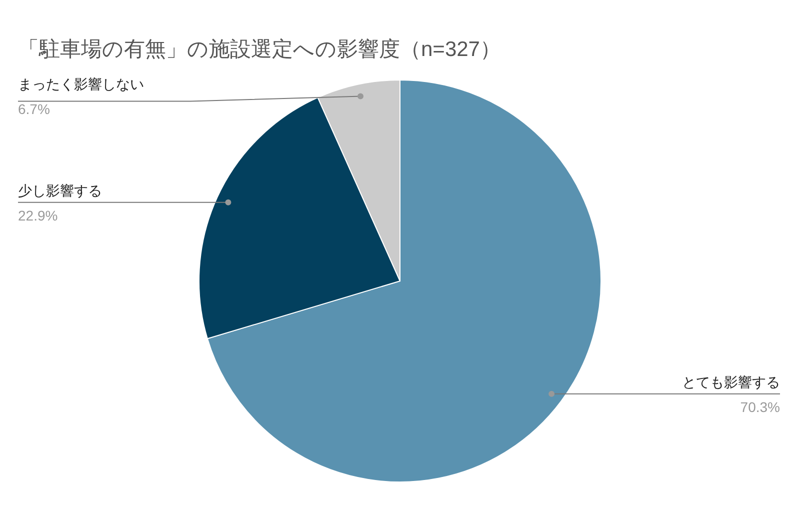 The width and height of the screenshot is (804, 507). I want to click on slice-label: とても影響する, so click(731, 382).